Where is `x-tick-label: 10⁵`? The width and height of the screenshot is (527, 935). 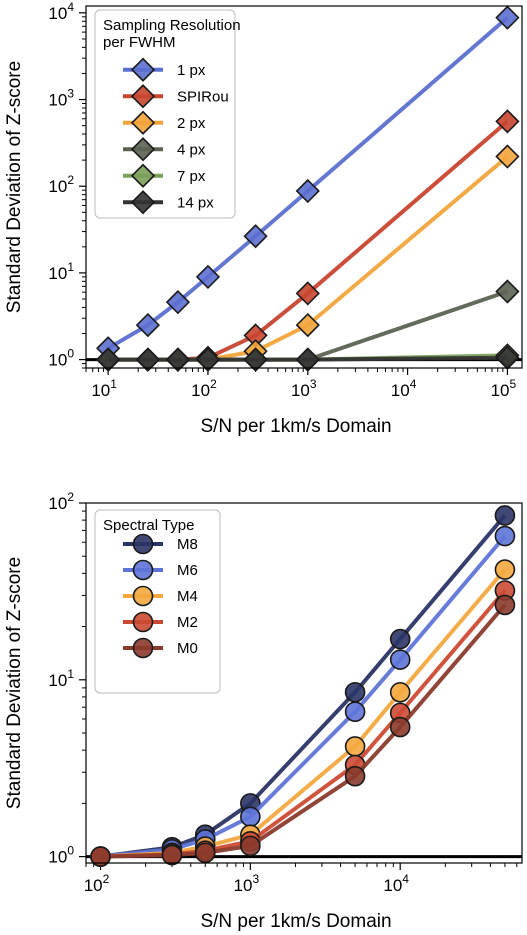
x-tick-label: 10⁵ is located at coordinates (504, 388).